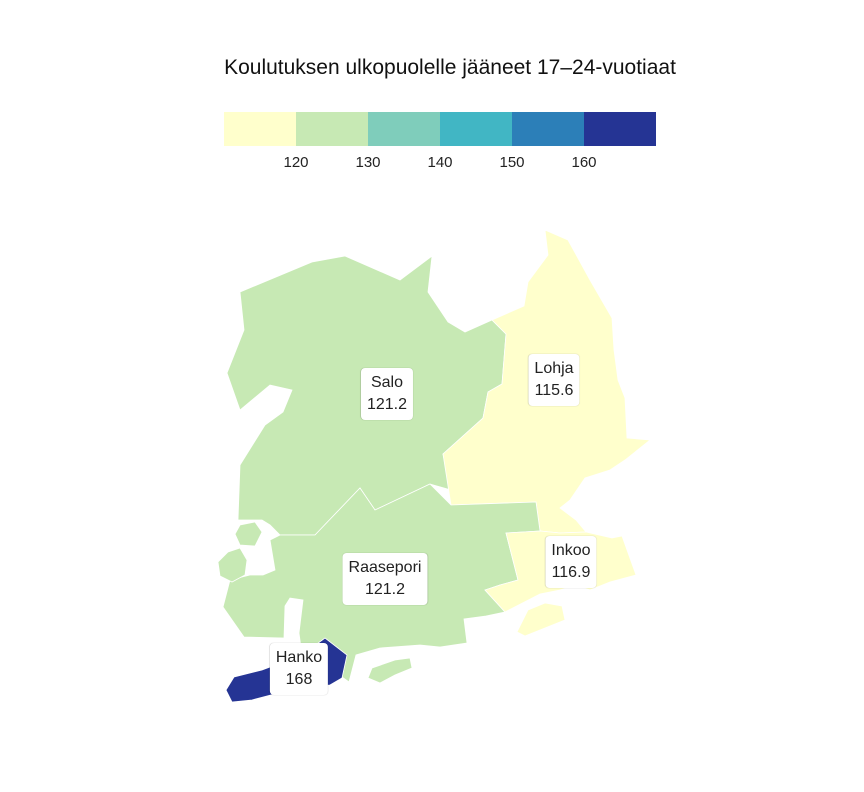  I want to click on label-value: 115.6, so click(554, 390).